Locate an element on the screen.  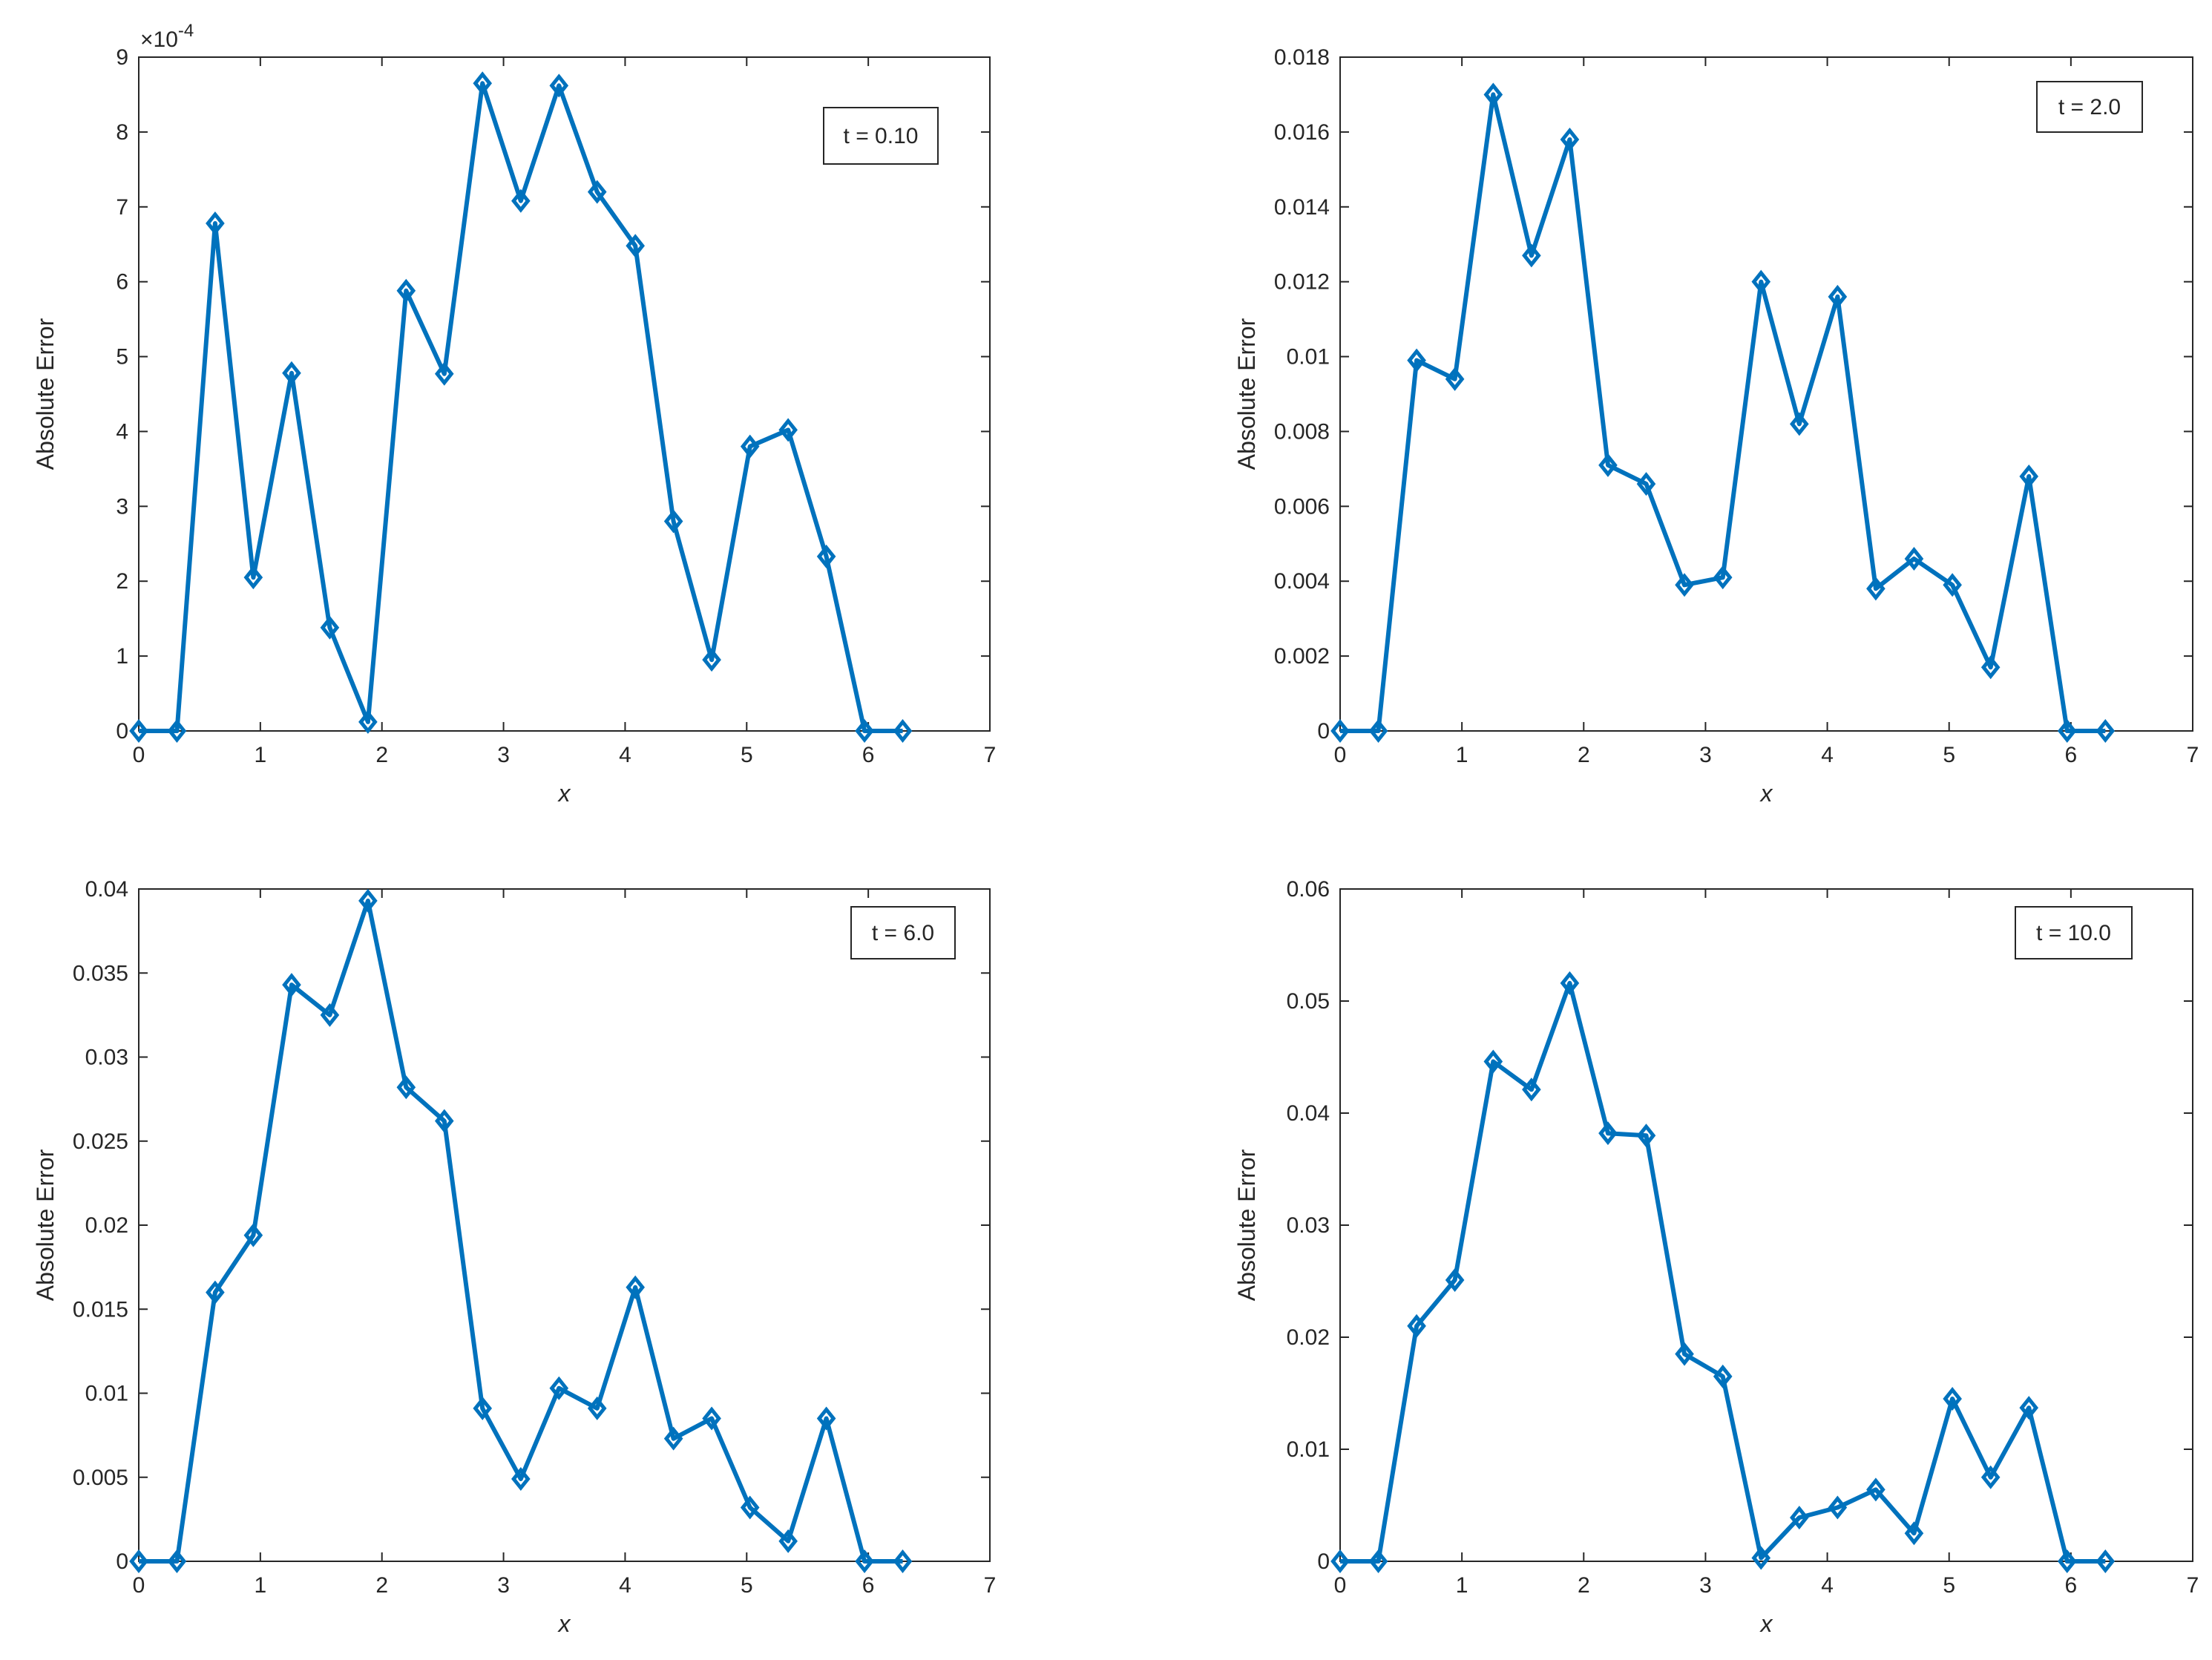
y-tick-label: 7 is located at coordinates (122, 208).